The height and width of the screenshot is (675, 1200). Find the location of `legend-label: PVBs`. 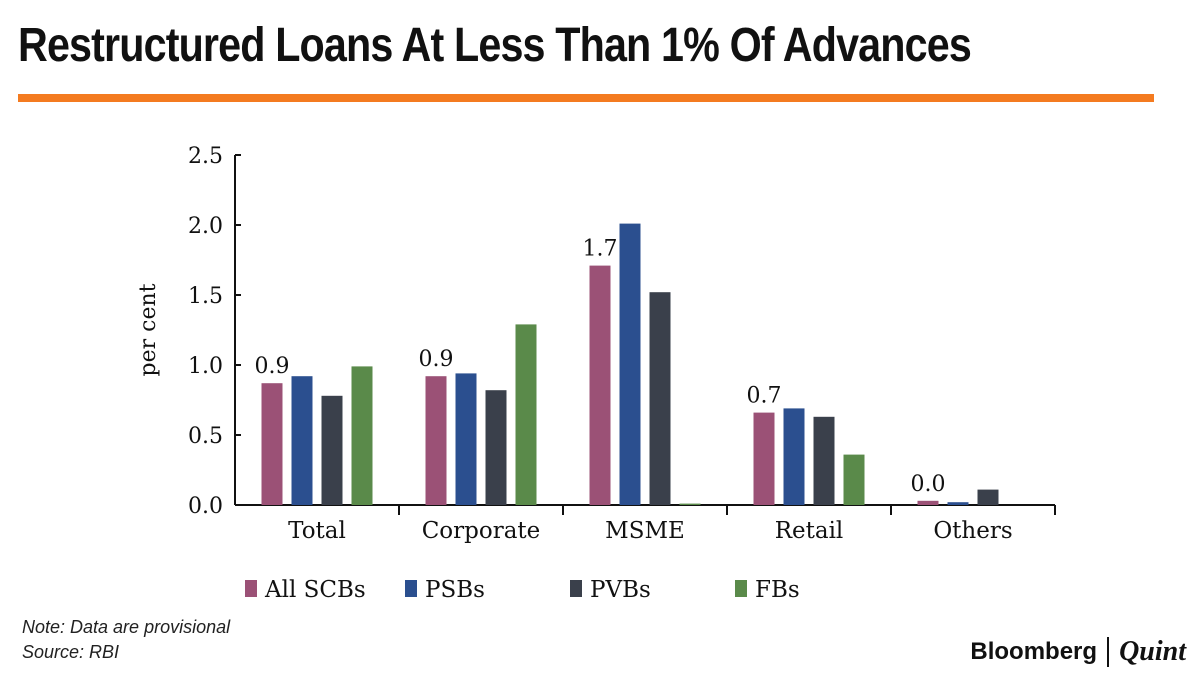

legend-label: PVBs is located at coordinates (620, 590).